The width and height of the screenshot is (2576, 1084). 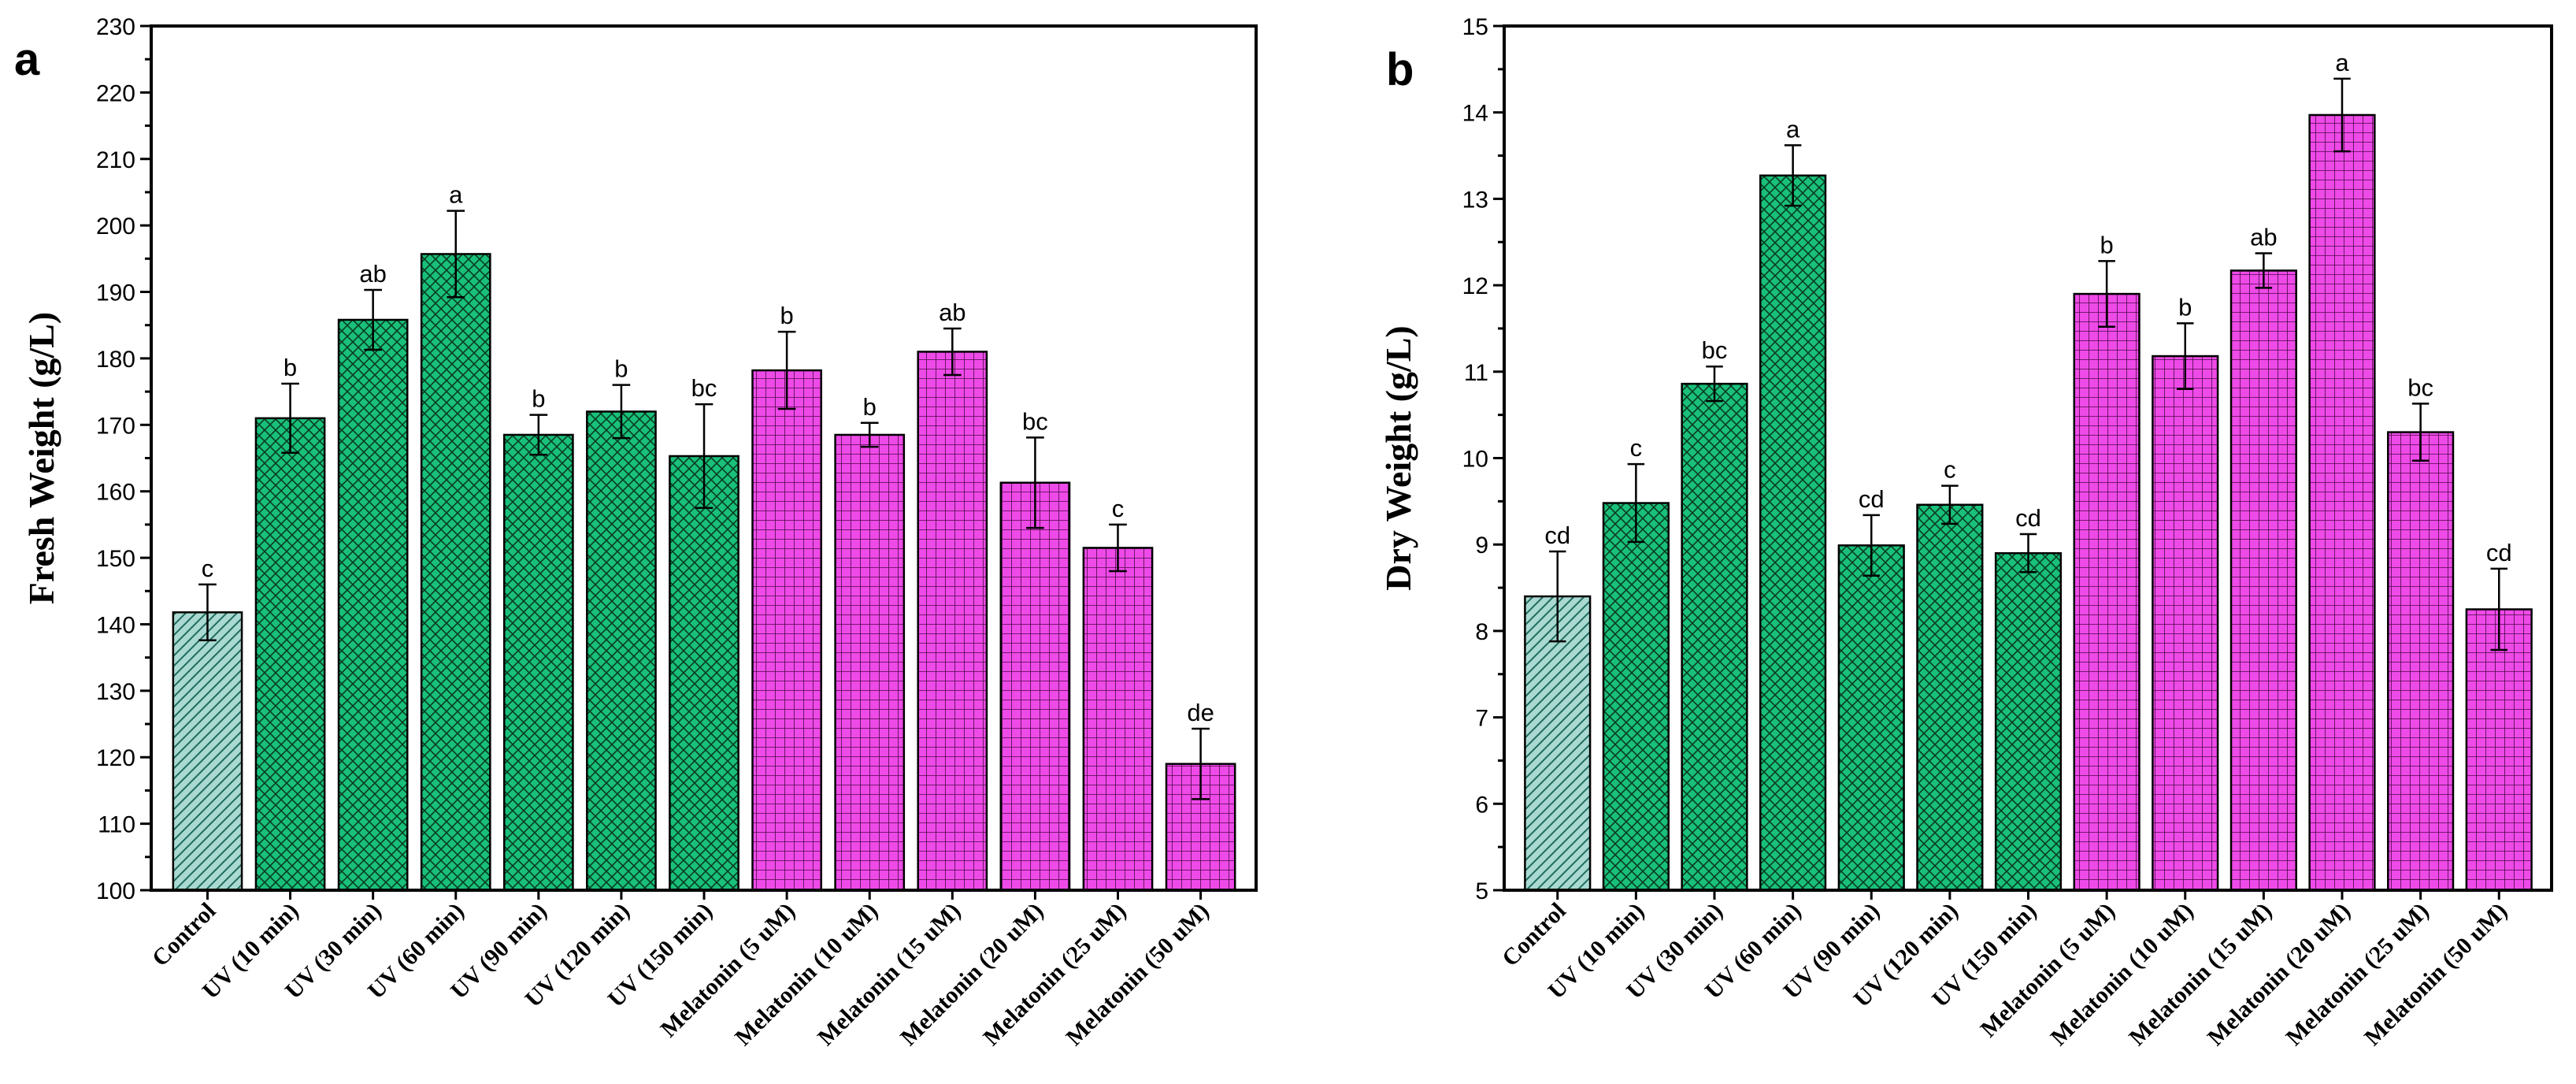 I want to click on y-tick-label: 7, so click(x=1481, y=719).